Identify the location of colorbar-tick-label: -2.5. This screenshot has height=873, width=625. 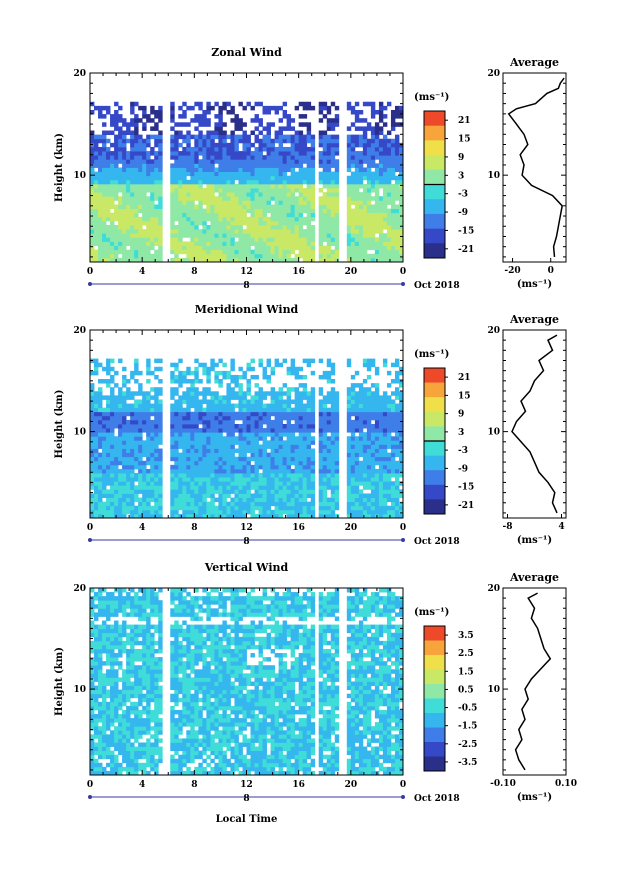
(467, 745).